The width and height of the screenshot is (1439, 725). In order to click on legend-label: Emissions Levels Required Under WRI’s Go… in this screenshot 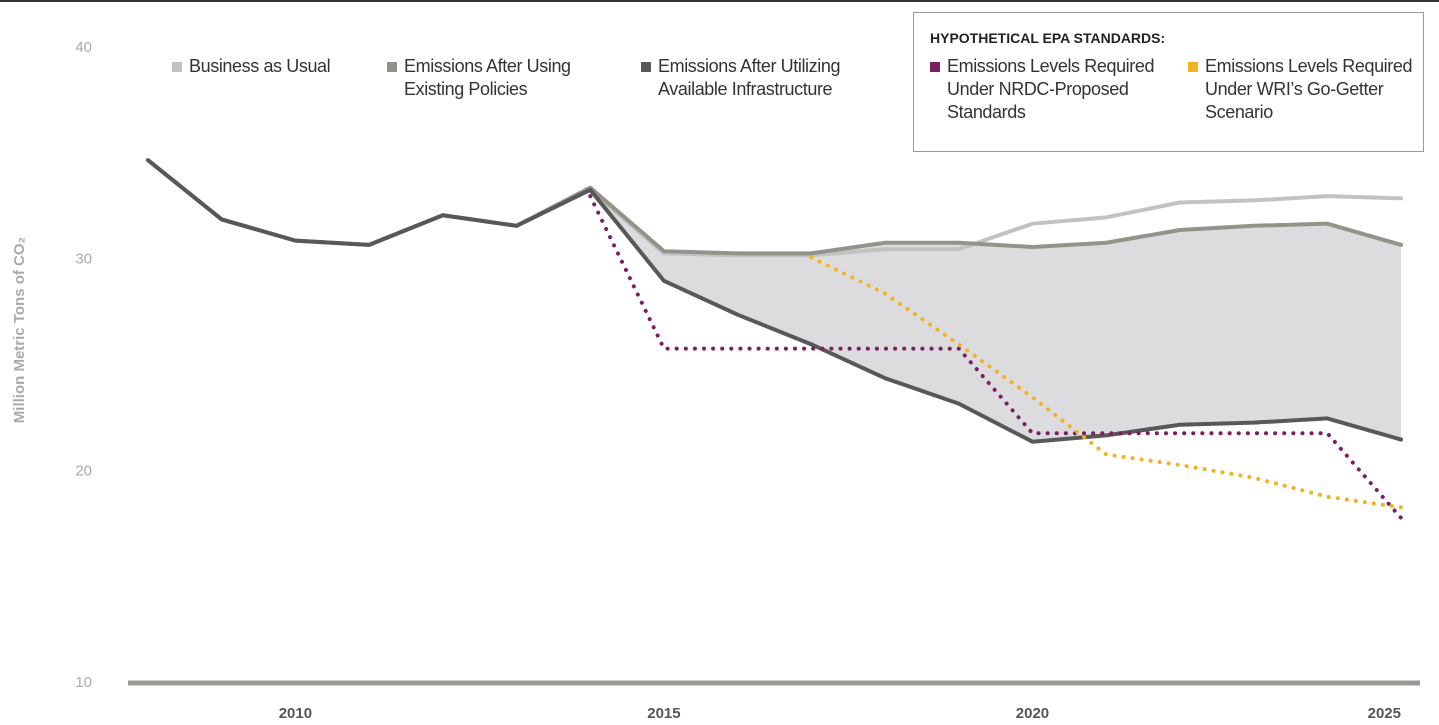, I will do `click(1309, 89)`.